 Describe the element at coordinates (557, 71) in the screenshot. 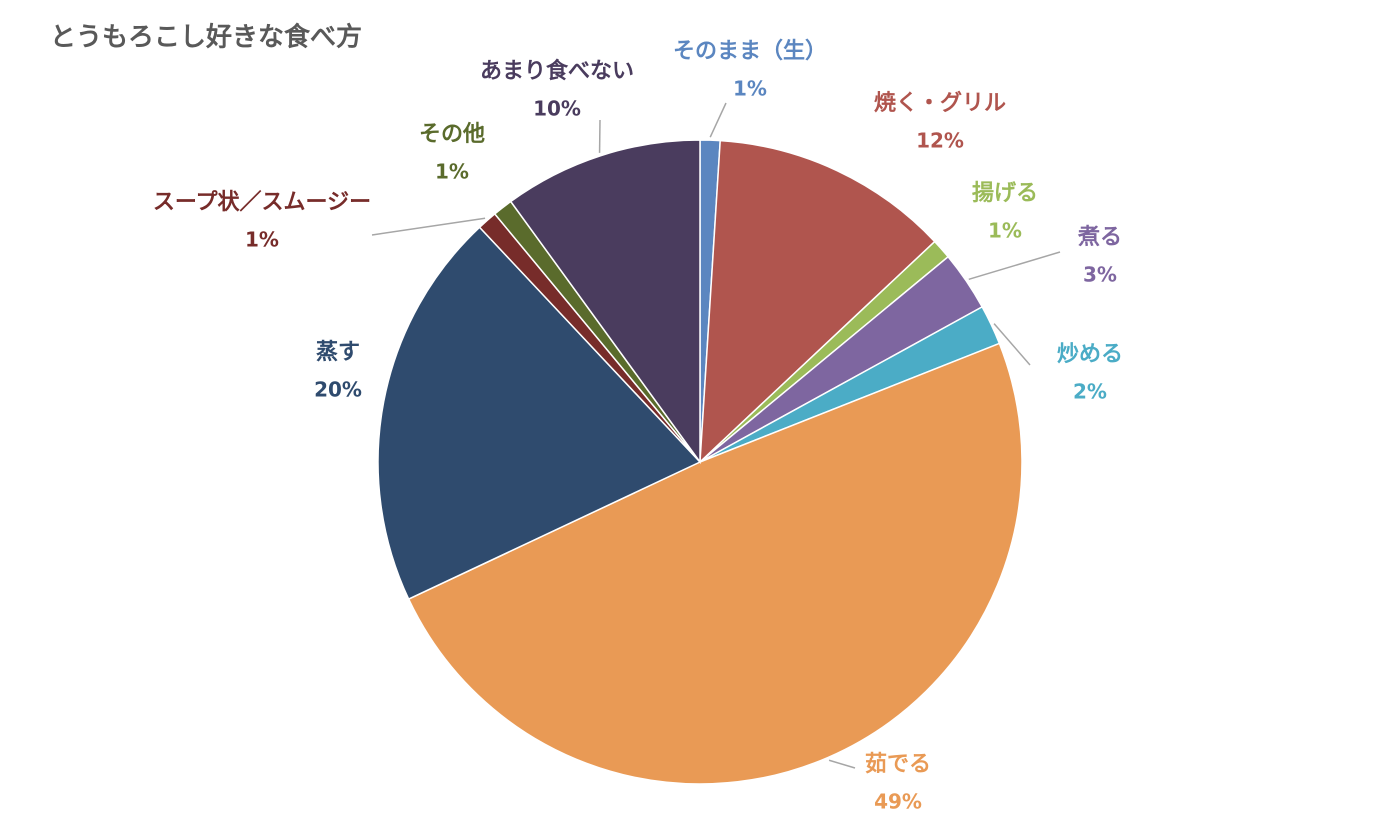

I see `data-label-name: あまり食べない` at that location.